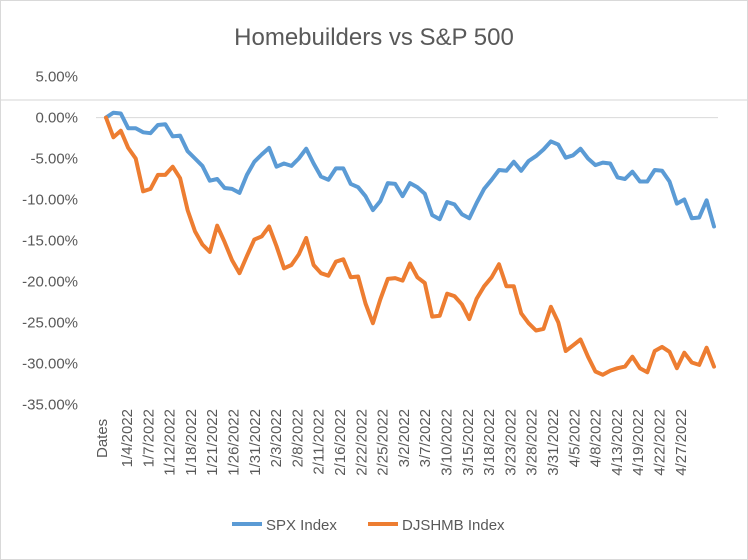 This screenshot has height=560, width=748. What do you see at coordinates (532, 442) in the screenshot?
I see `x-tick-label: 3/28/2022` at bounding box center [532, 442].